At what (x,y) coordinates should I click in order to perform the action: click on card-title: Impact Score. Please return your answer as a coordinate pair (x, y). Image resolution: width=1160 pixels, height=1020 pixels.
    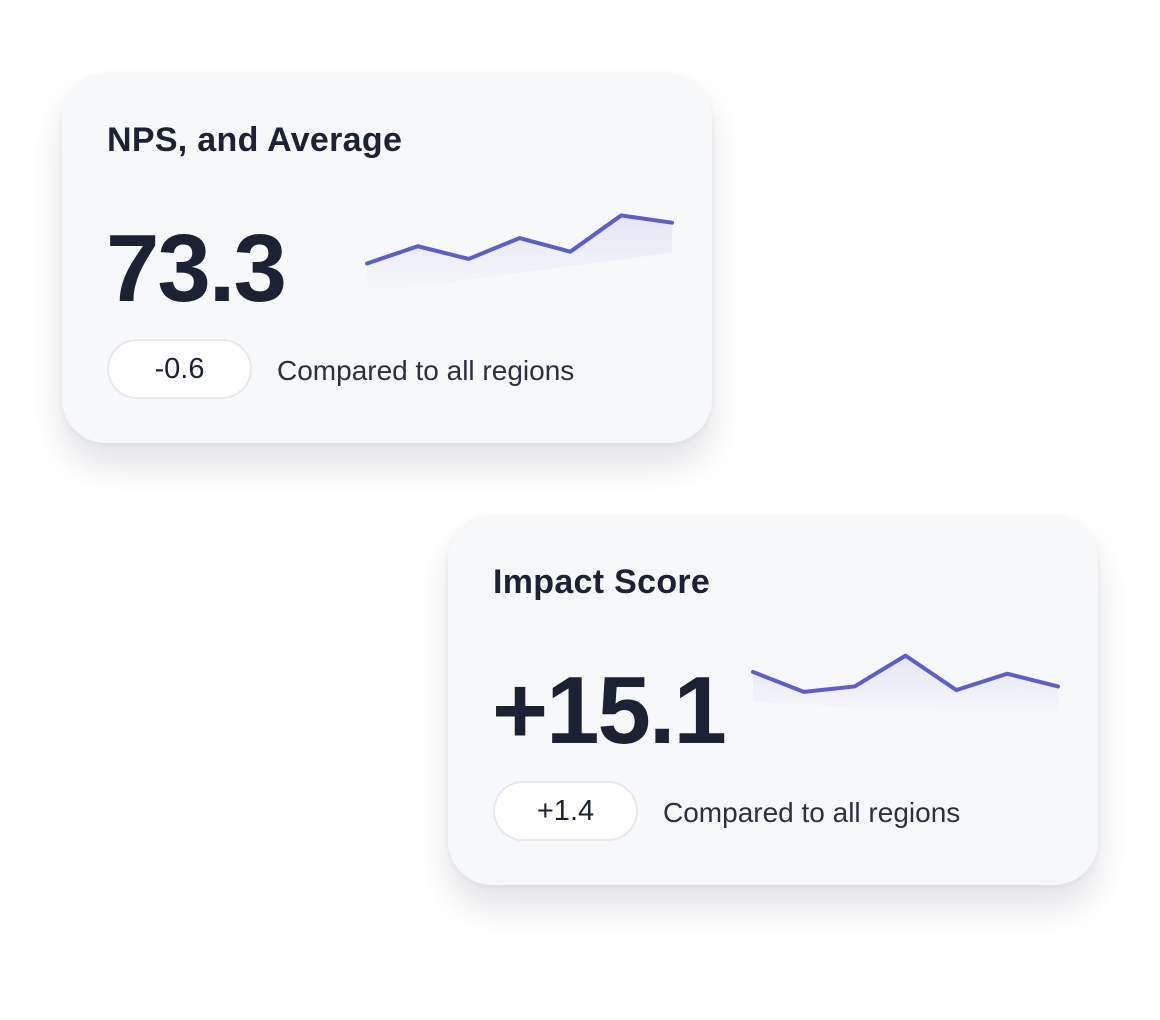
    Looking at the image, I should click on (602, 582).